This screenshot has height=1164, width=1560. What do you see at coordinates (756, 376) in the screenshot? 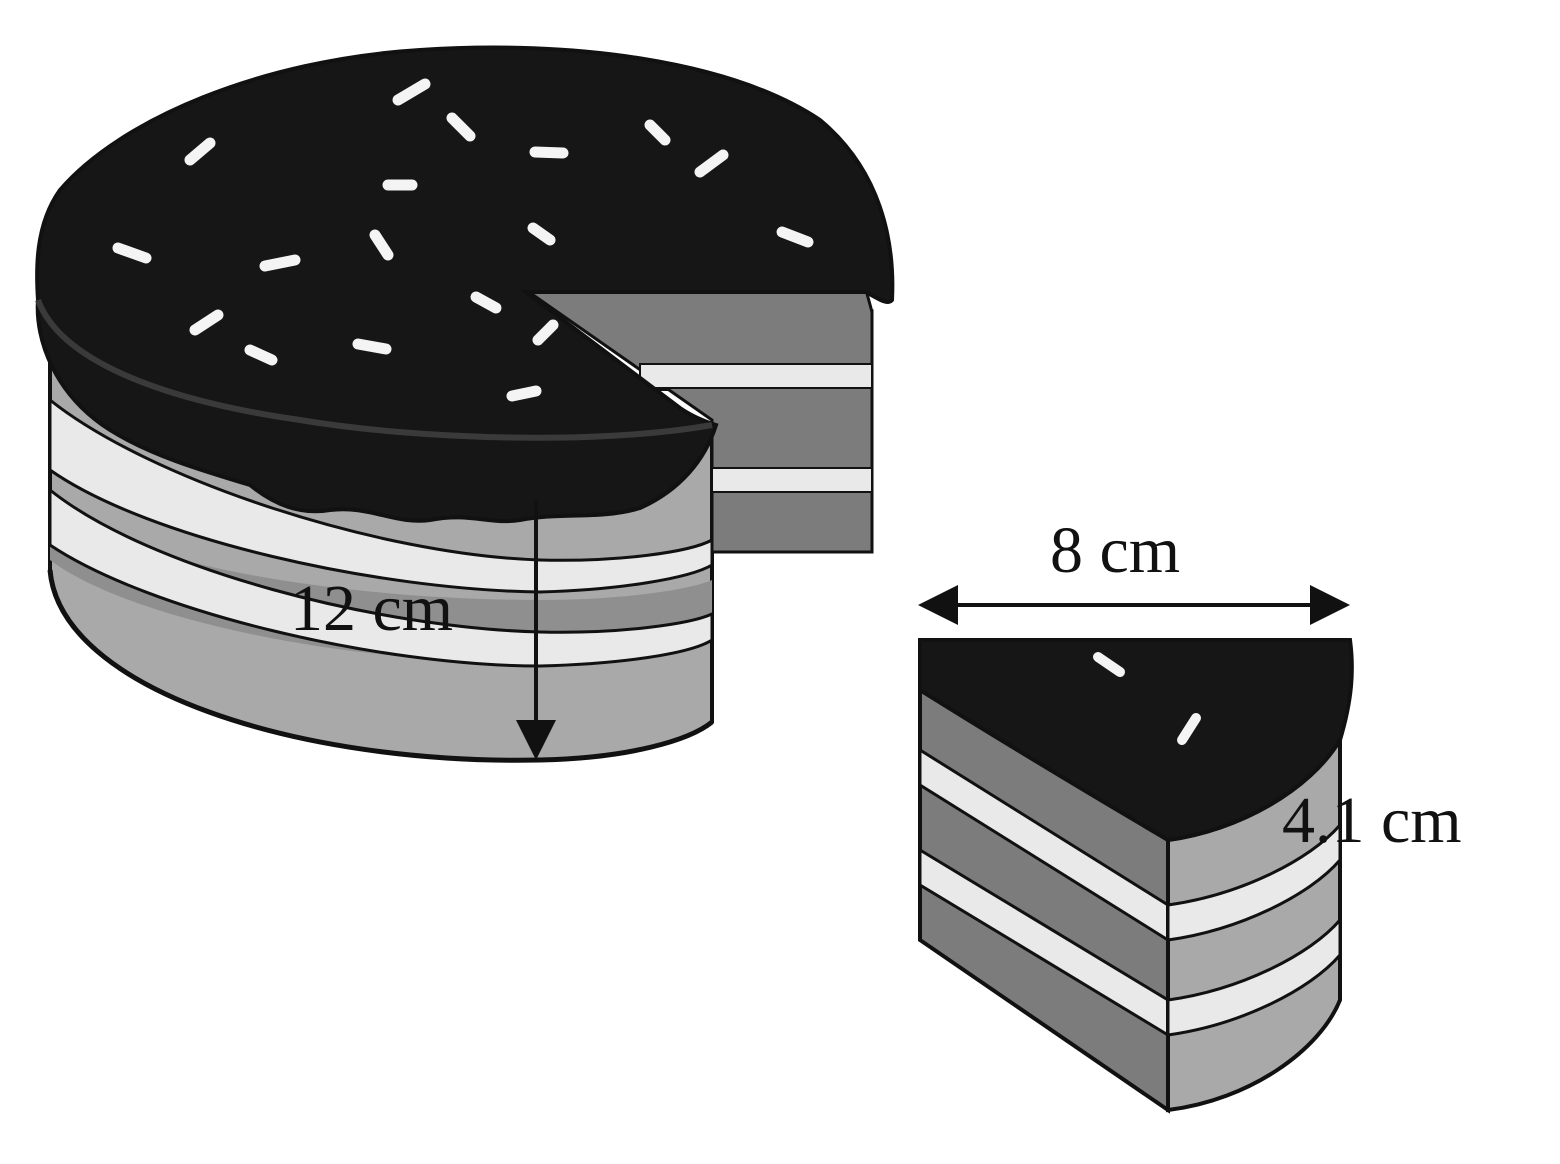
I see `cut-face-cream-1b` at bounding box center [756, 376].